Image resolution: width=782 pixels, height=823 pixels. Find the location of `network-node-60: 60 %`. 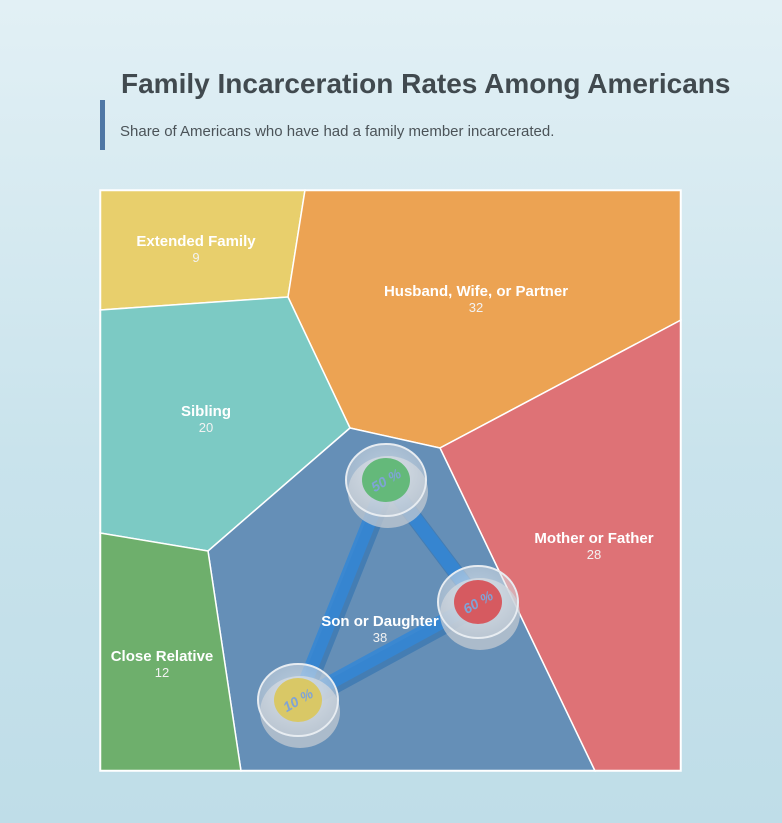

network-node-60: 60 % is located at coordinates (478, 607).